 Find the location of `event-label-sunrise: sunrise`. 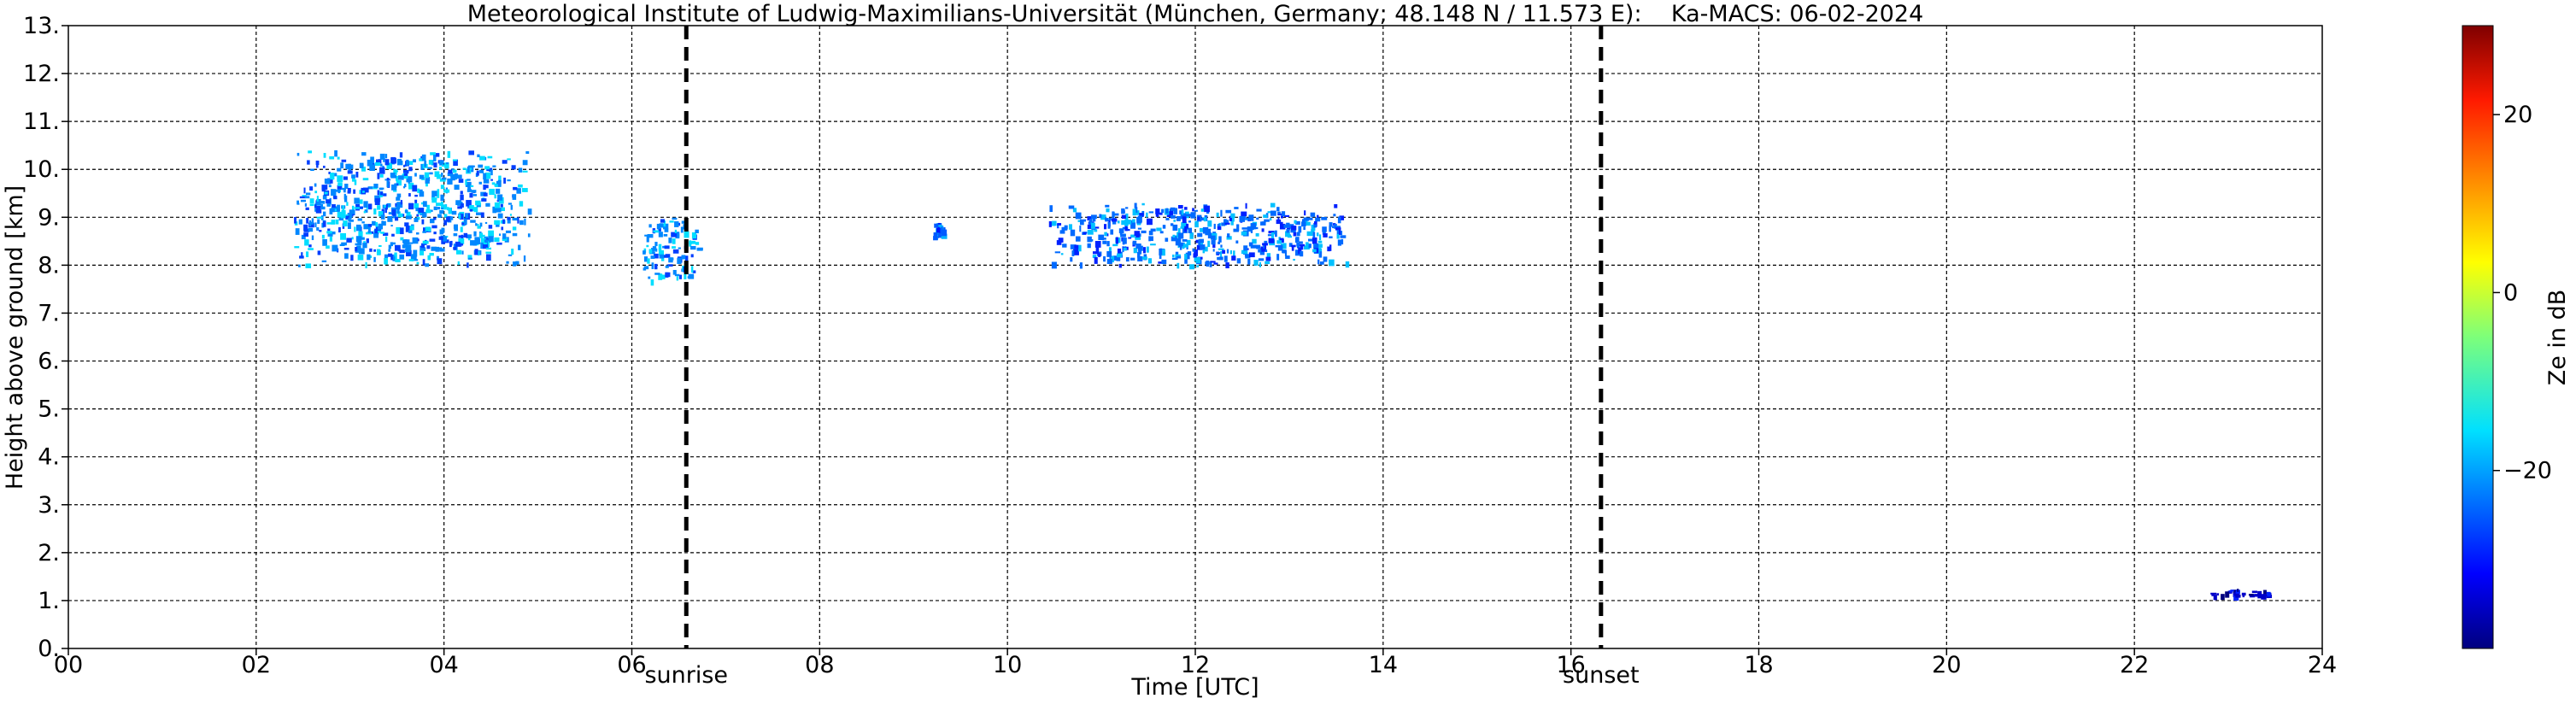

event-label-sunrise: sunrise is located at coordinates (686, 675).